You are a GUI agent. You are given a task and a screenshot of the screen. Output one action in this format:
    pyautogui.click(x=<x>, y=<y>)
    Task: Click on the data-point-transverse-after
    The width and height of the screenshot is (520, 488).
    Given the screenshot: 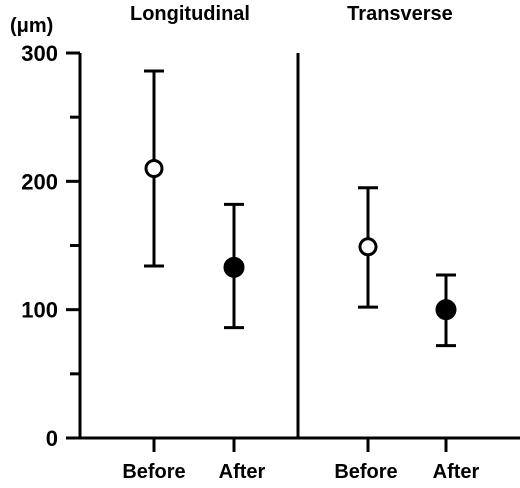 What is the action you would take?
    pyautogui.click(x=446, y=310)
    